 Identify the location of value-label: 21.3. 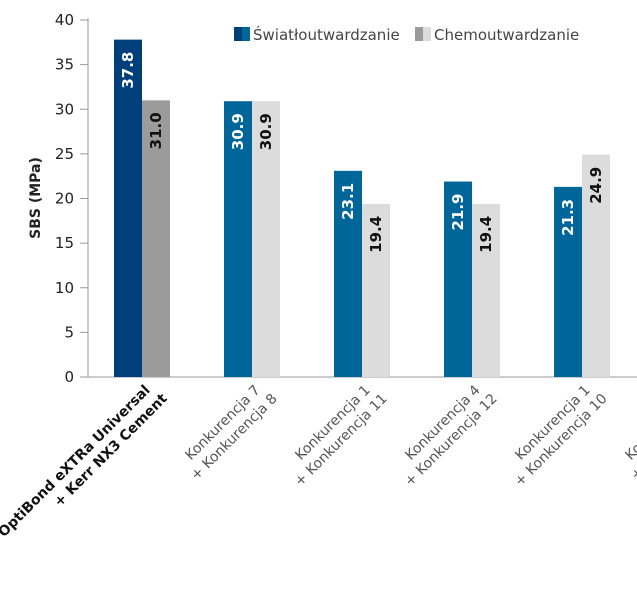
(568, 217).